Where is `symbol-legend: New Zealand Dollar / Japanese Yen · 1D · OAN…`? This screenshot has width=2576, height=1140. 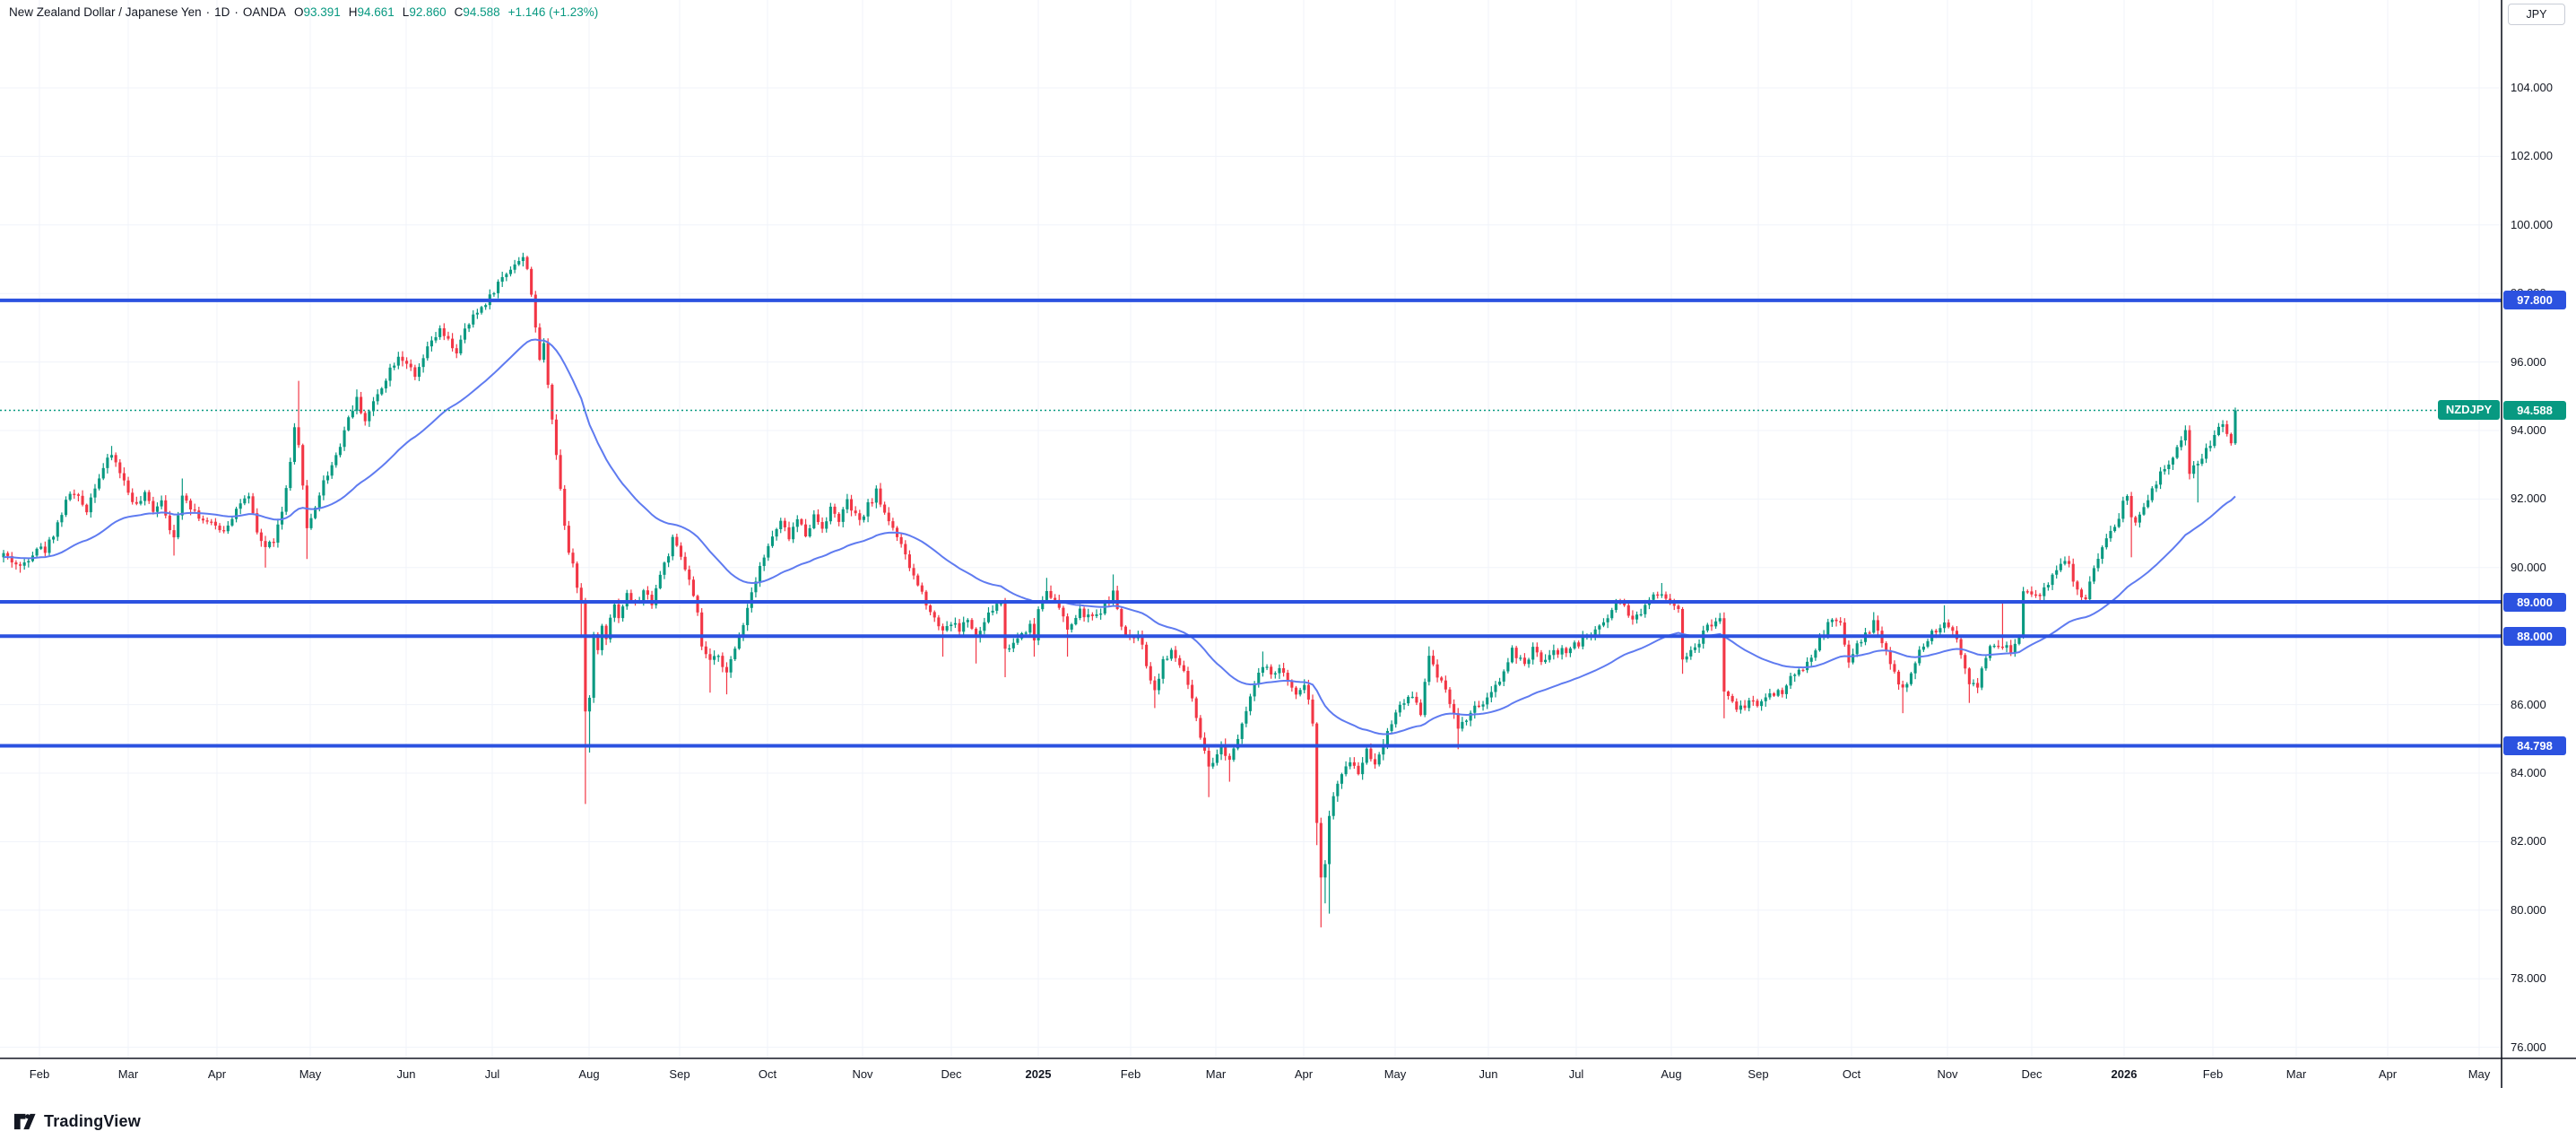
symbol-legend: New Zealand Dollar / Japanese Yen · 1D · OAN… is located at coordinates (303, 12).